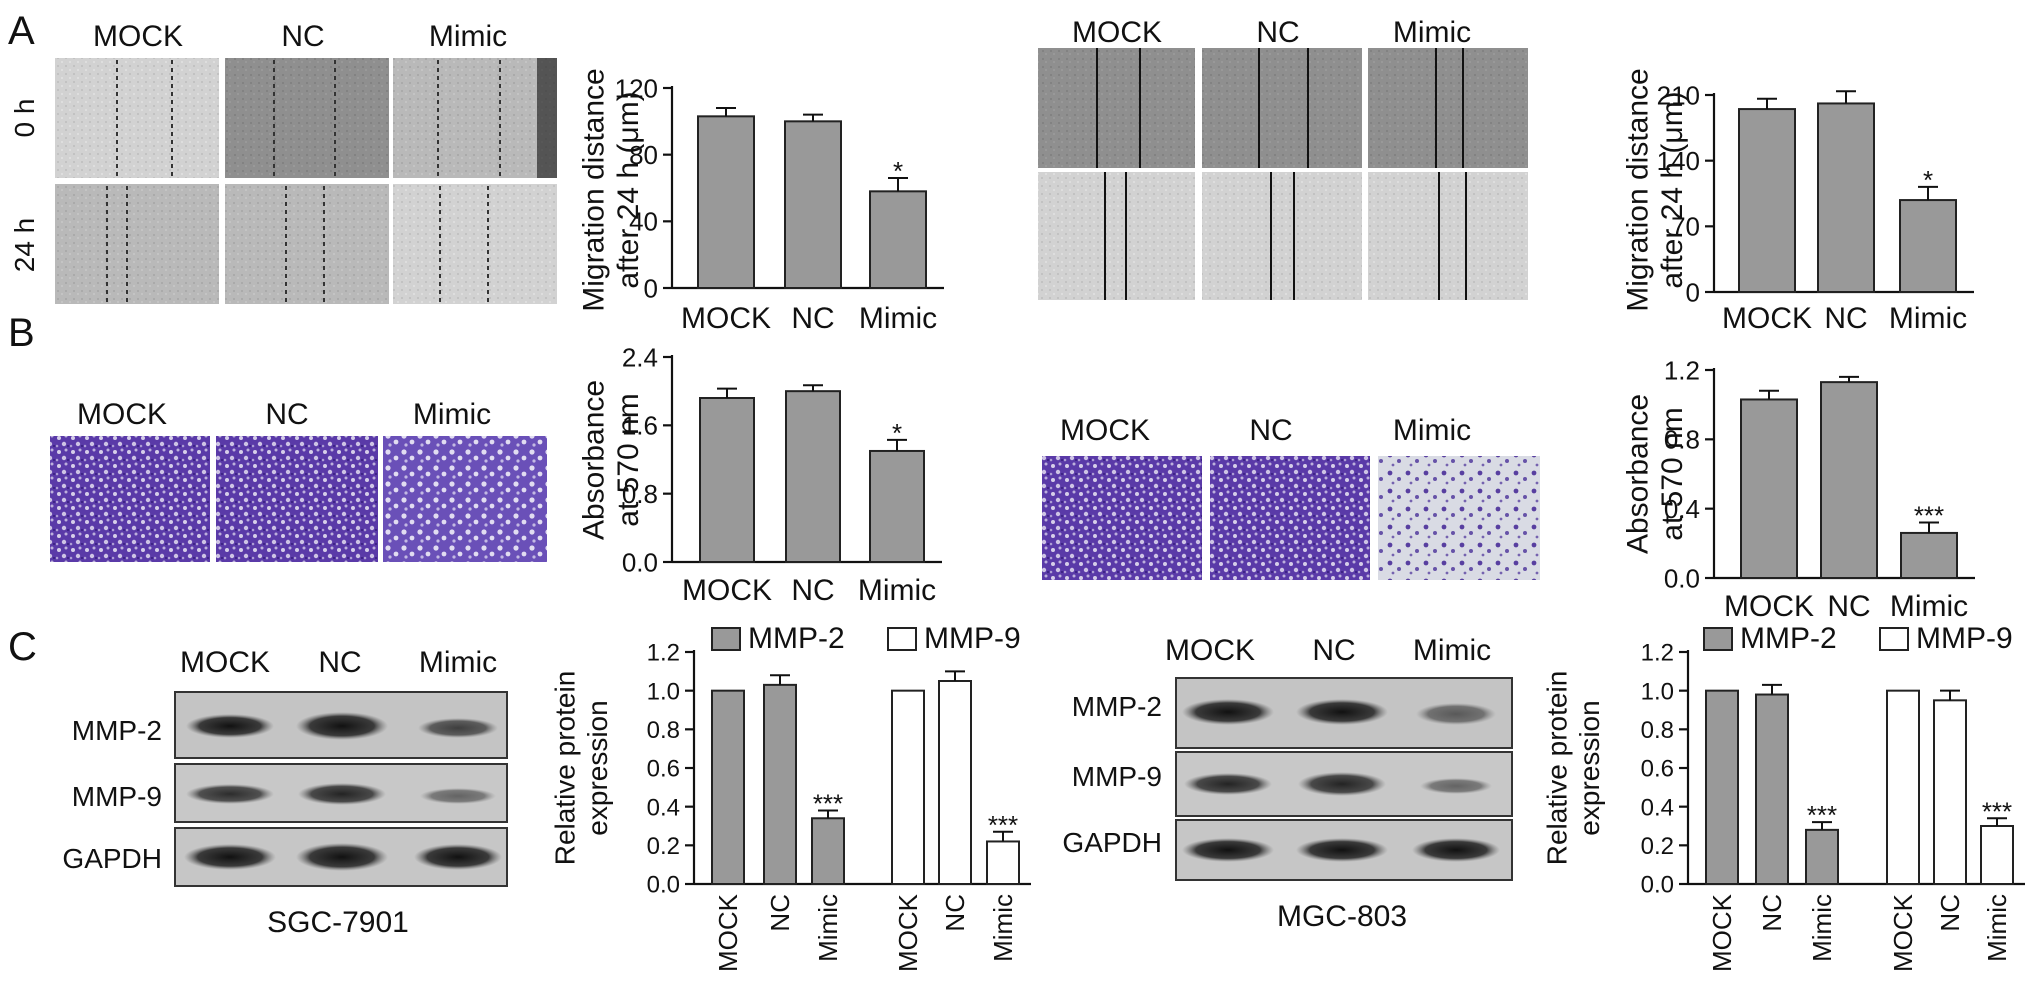  Describe the element at coordinates (796, 638) in the screenshot. I see `legend-label: MMP-2` at that location.